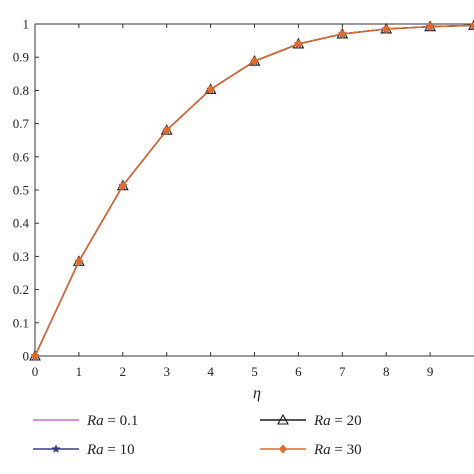 This screenshot has width=474, height=474. What do you see at coordinates (254, 371) in the screenshot?
I see `x-tick-label: 5` at bounding box center [254, 371].